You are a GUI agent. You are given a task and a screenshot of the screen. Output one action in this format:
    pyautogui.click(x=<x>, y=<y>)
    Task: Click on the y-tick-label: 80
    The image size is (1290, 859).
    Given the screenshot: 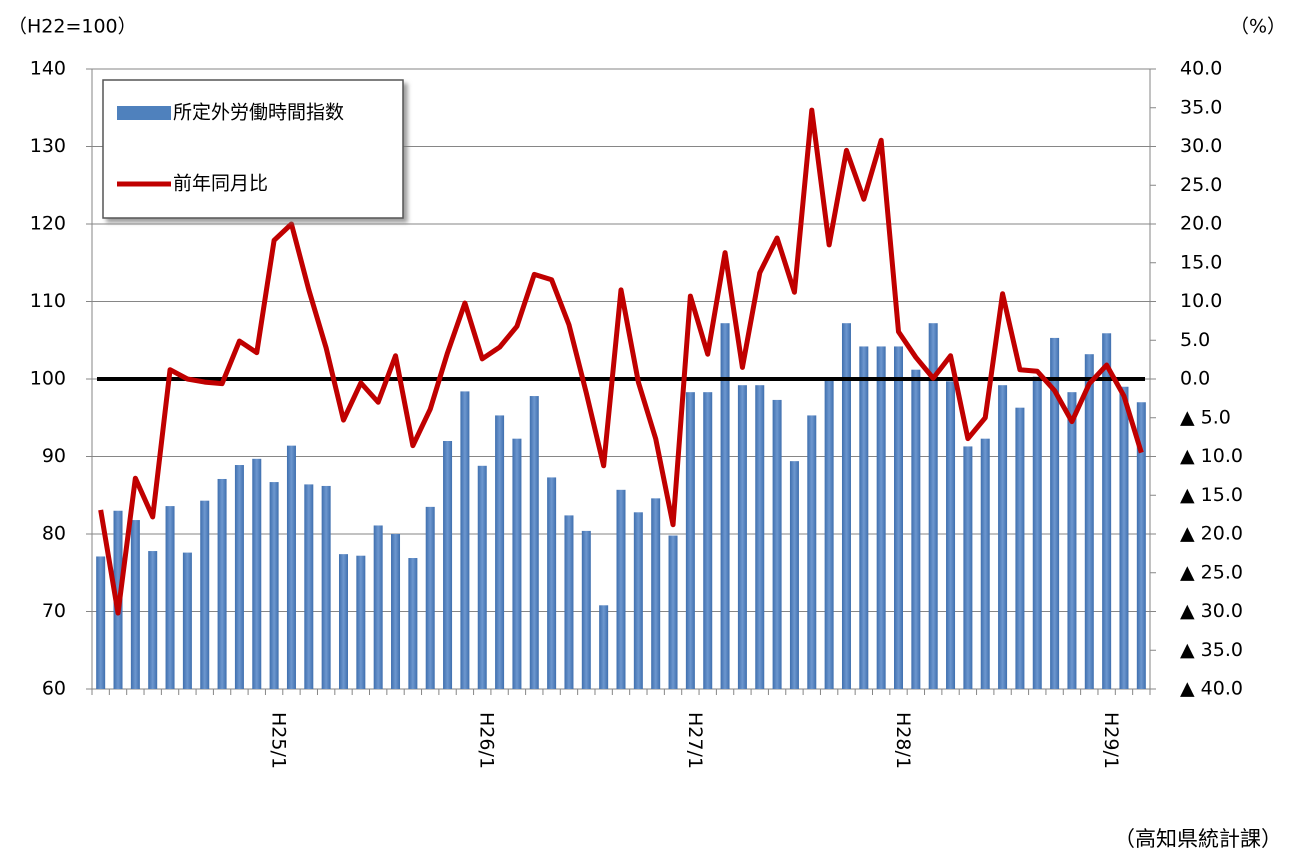 What is the action you would take?
    pyautogui.click(x=54, y=534)
    